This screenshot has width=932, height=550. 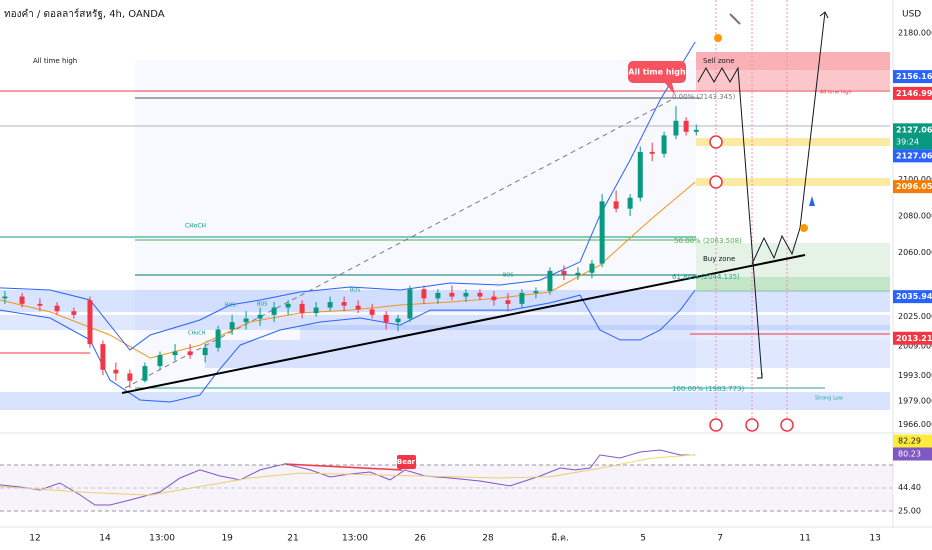 I want to click on rsi-badge-label: 82.29, so click(x=909, y=440).